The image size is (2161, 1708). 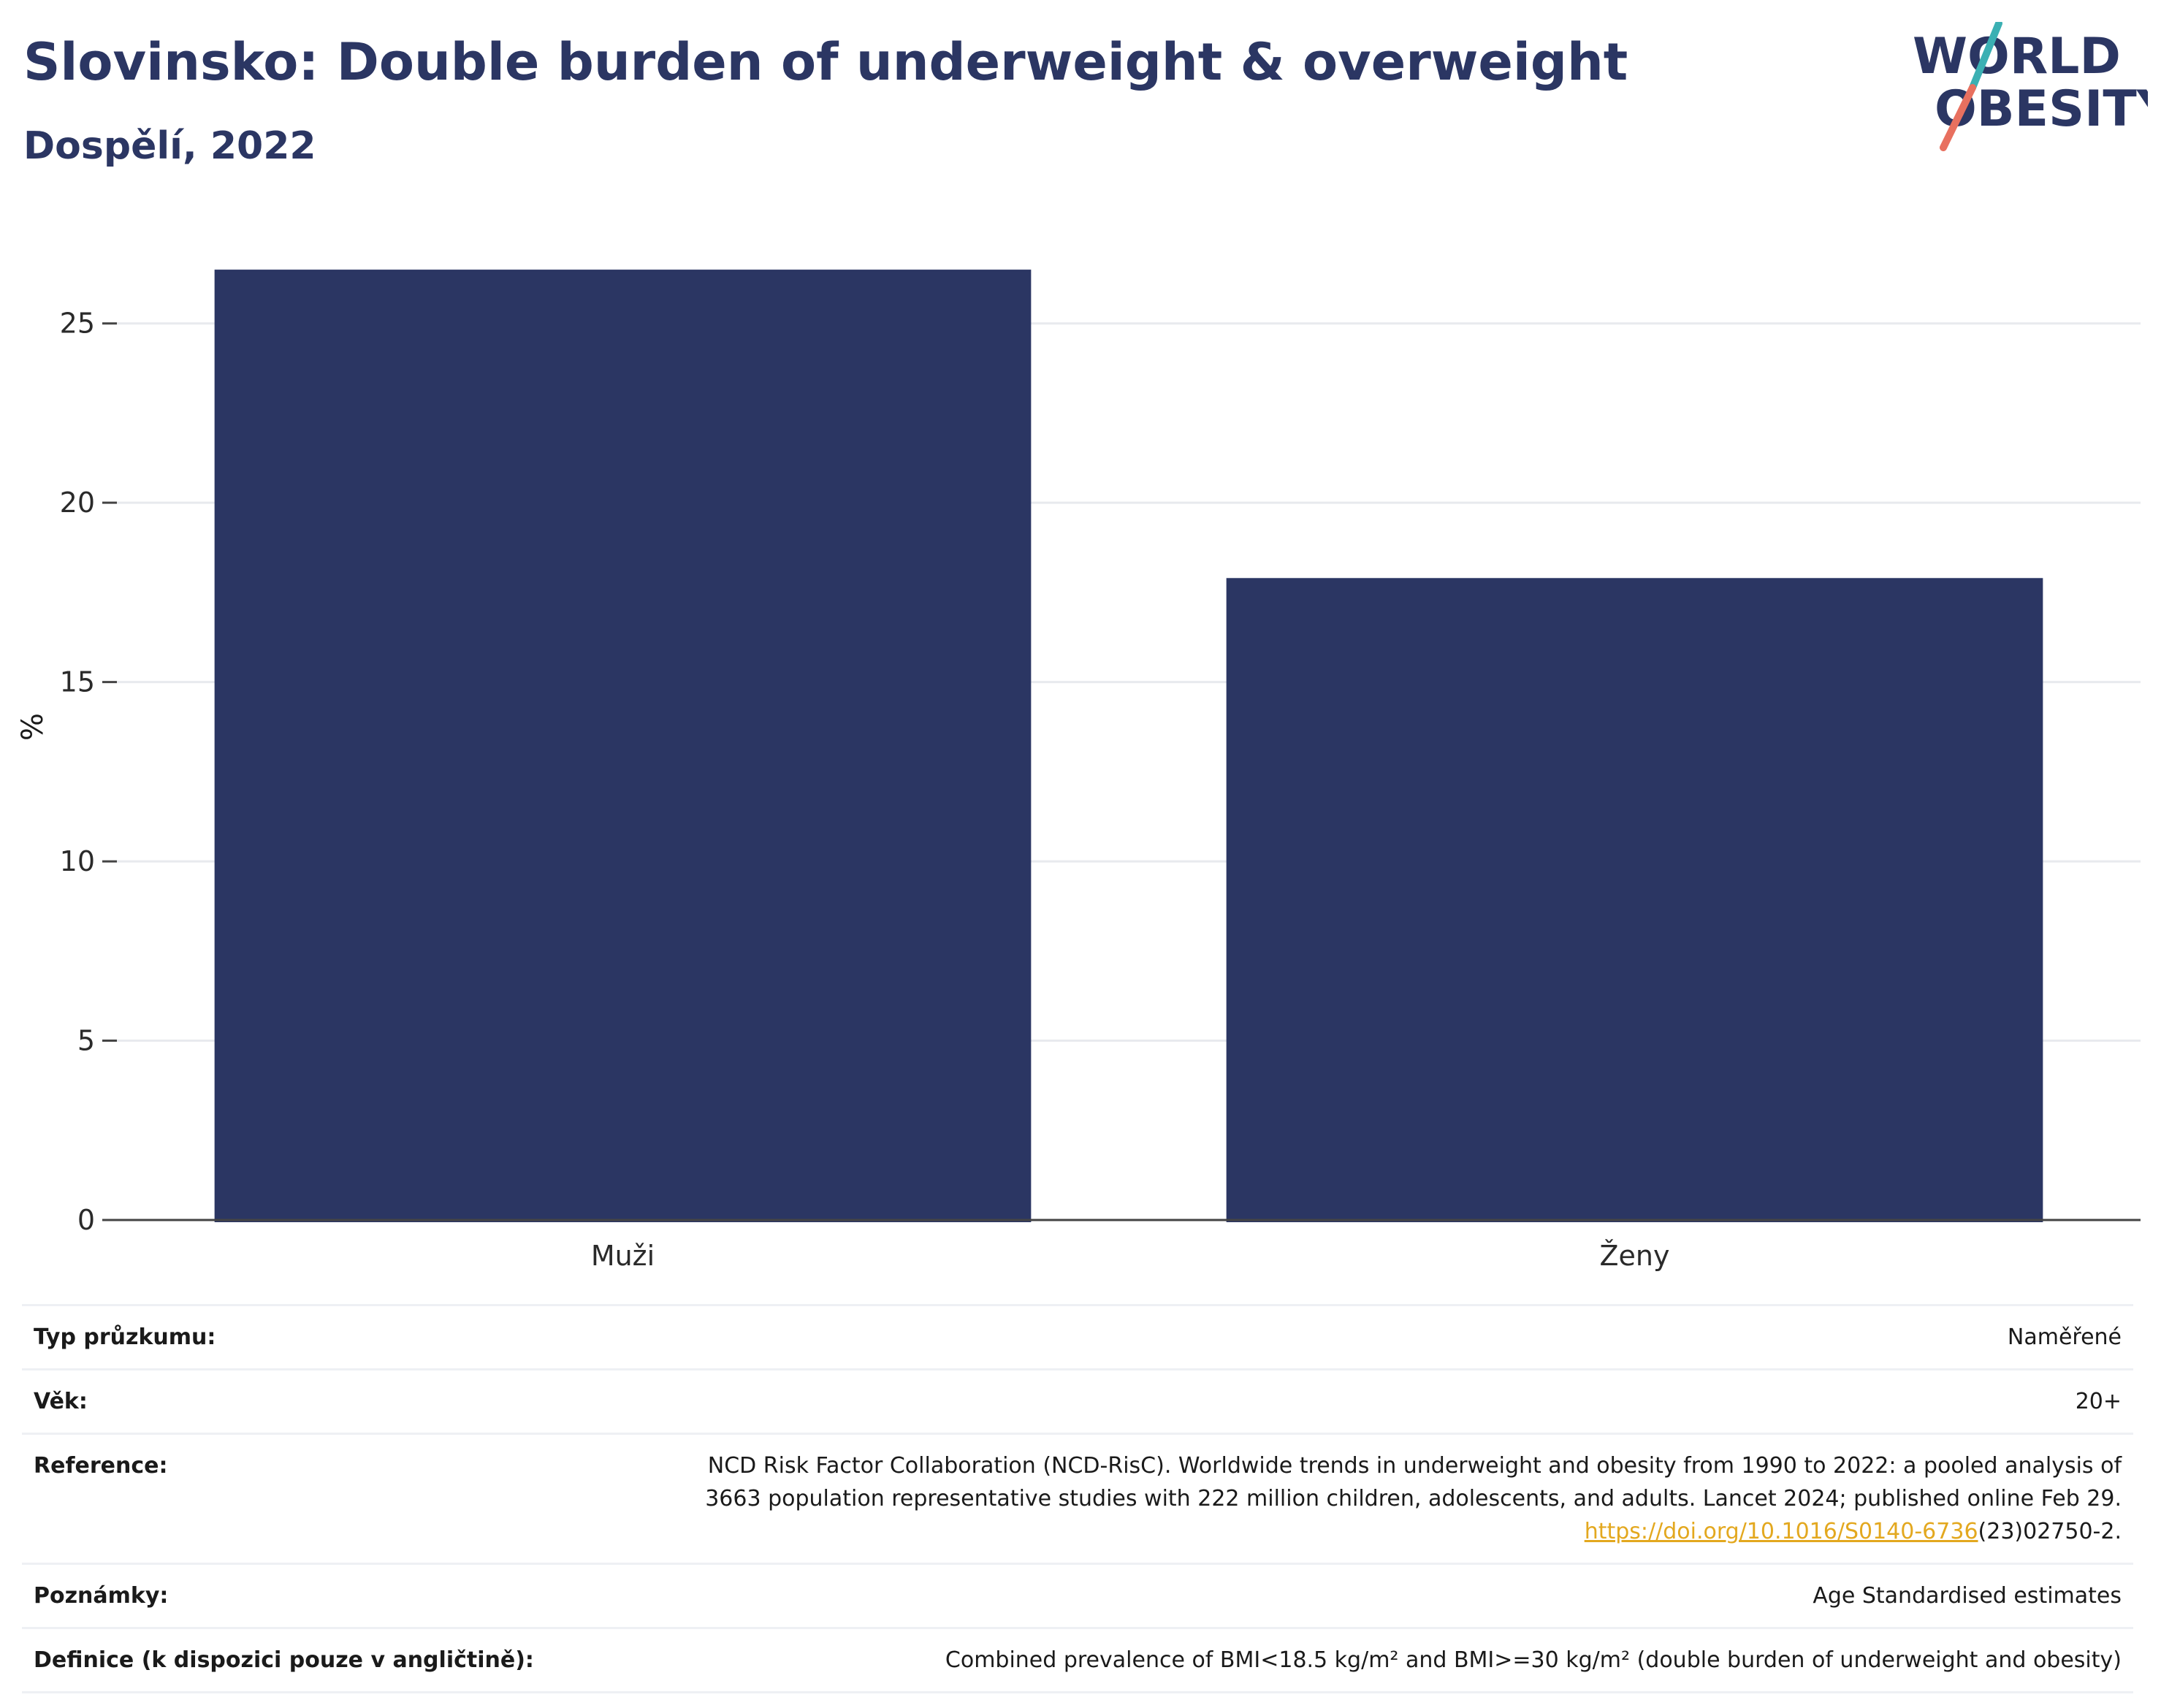 What do you see at coordinates (1130, 1256) in the screenshot?
I see `x-tick-labels: Muži Ženy` at bounding box center [1130, 1256].